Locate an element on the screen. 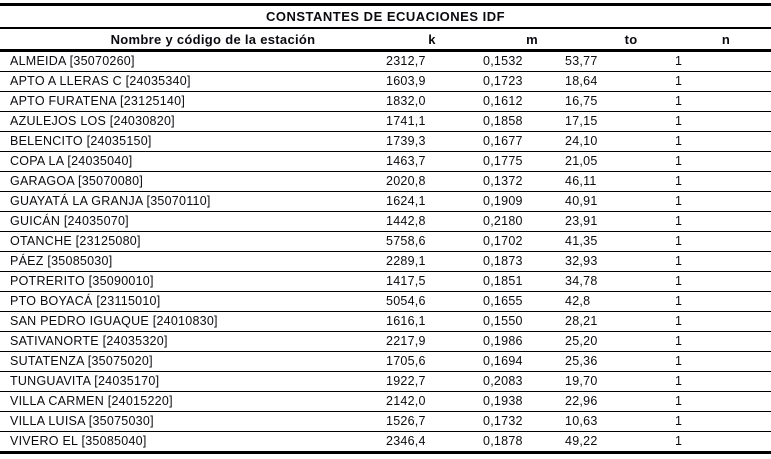 This screenshot has height=459, width=771. cell-station: APTO FURATENA [23125140] is located at coordinates (190, 101).